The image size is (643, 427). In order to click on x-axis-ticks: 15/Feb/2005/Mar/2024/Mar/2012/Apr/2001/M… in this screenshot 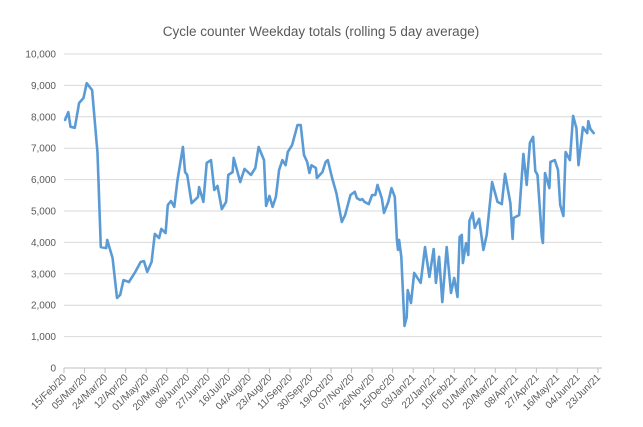, I will do `click(316, 390)`.